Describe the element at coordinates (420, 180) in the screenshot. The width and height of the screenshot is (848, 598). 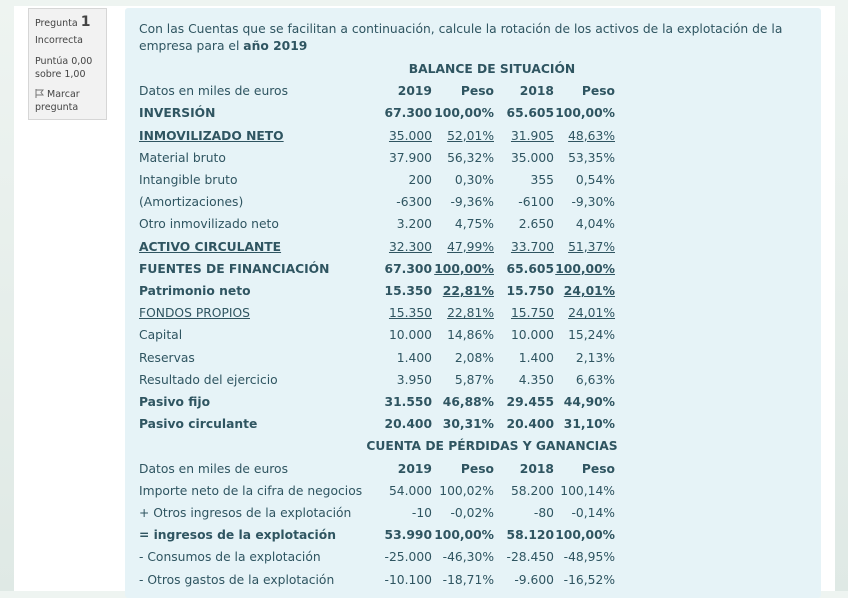
I see `cell: 200` at that location.